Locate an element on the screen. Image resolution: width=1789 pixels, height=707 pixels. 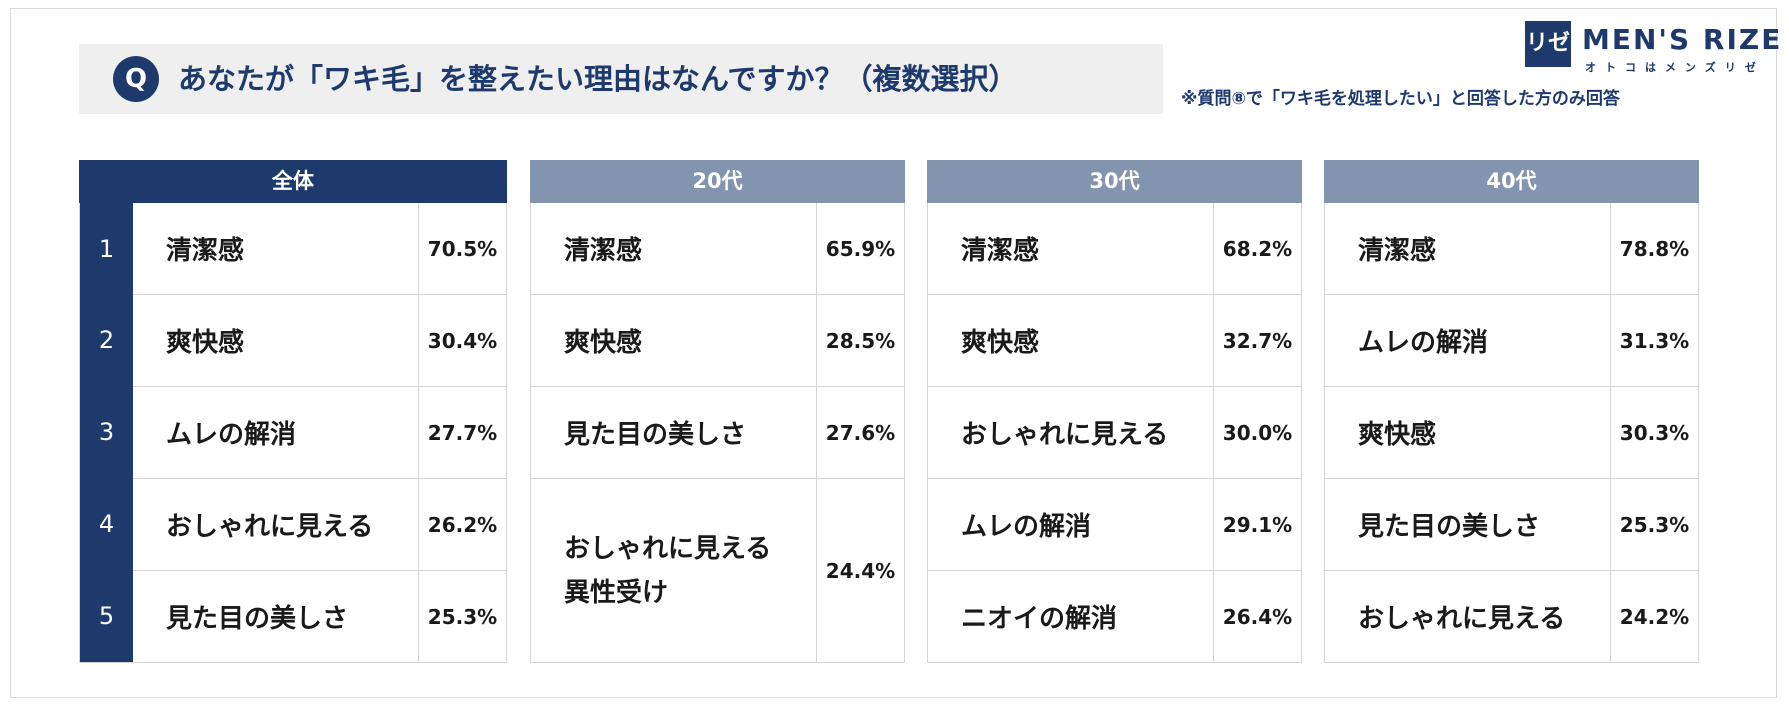
table-row: 清潔感 78.8% is located at coordinates (1511, 248).